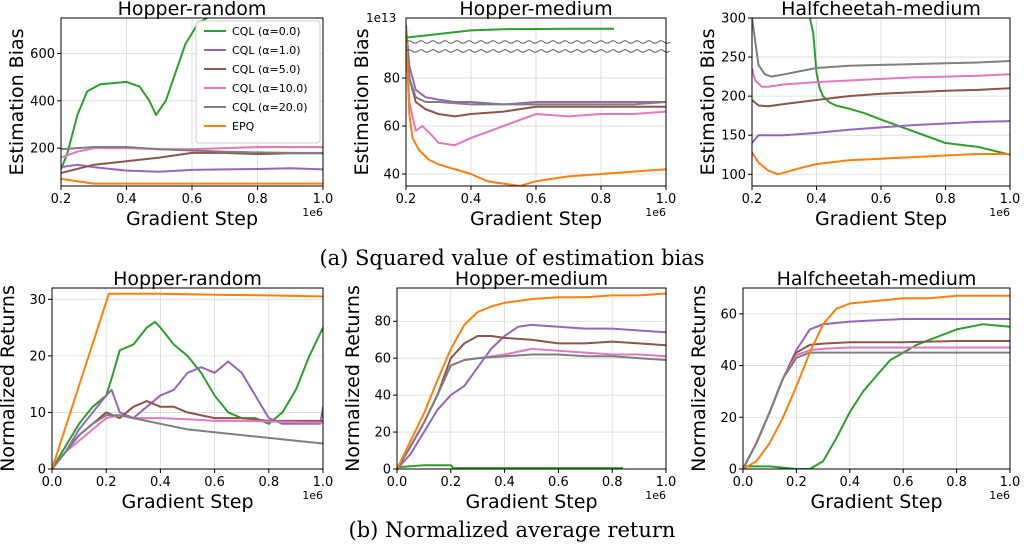  I want to click on chart-title: Hopper-medium, so click(535, 10).